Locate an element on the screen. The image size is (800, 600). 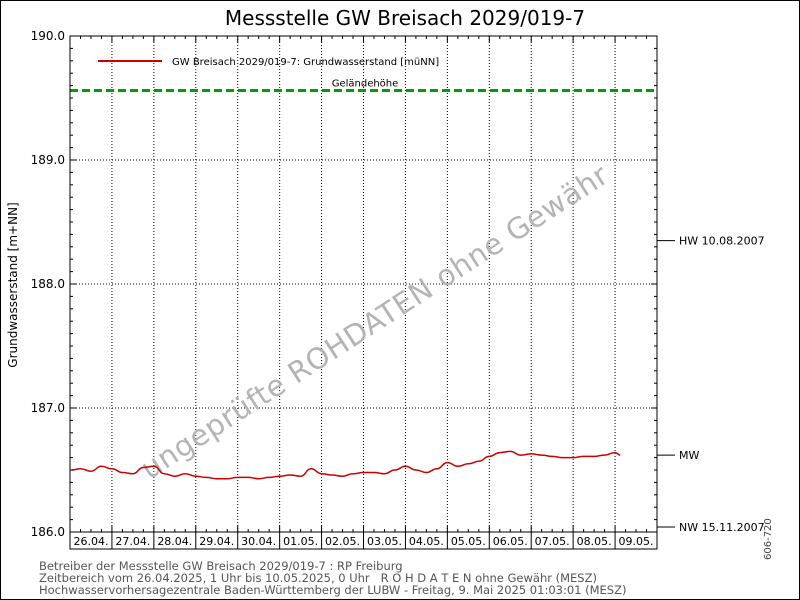
ground-level-label: Geländehöhe is located at coordinates (365, 84).